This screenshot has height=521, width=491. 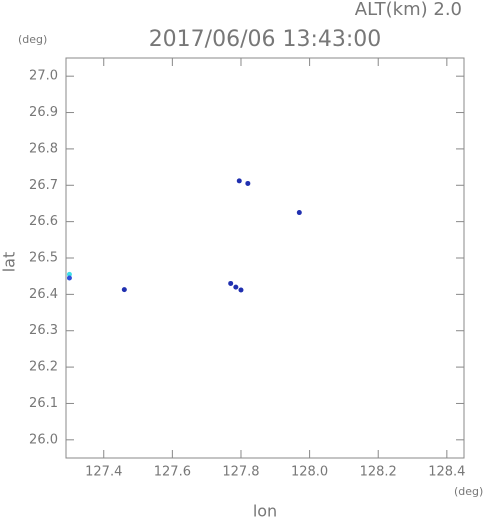 I want to click on chart-title: 2017/06/06 13:43:00, so click(x=265, y=39).